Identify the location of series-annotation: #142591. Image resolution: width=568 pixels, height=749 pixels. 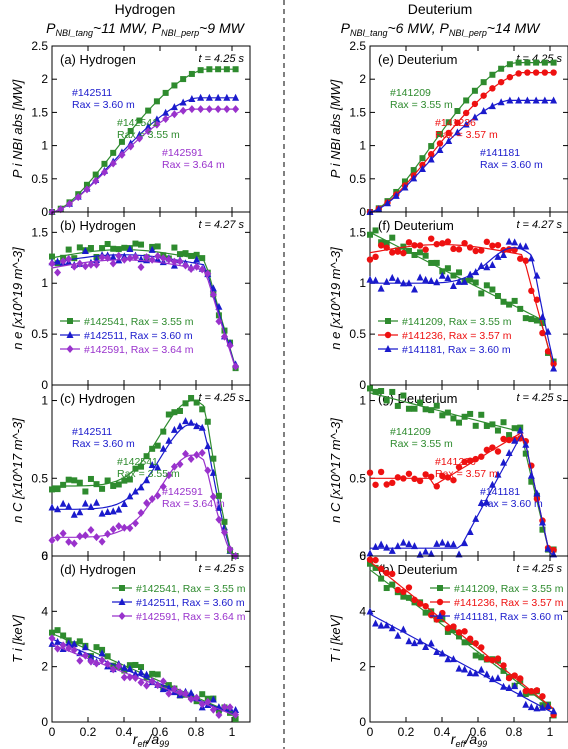
(182, 492).